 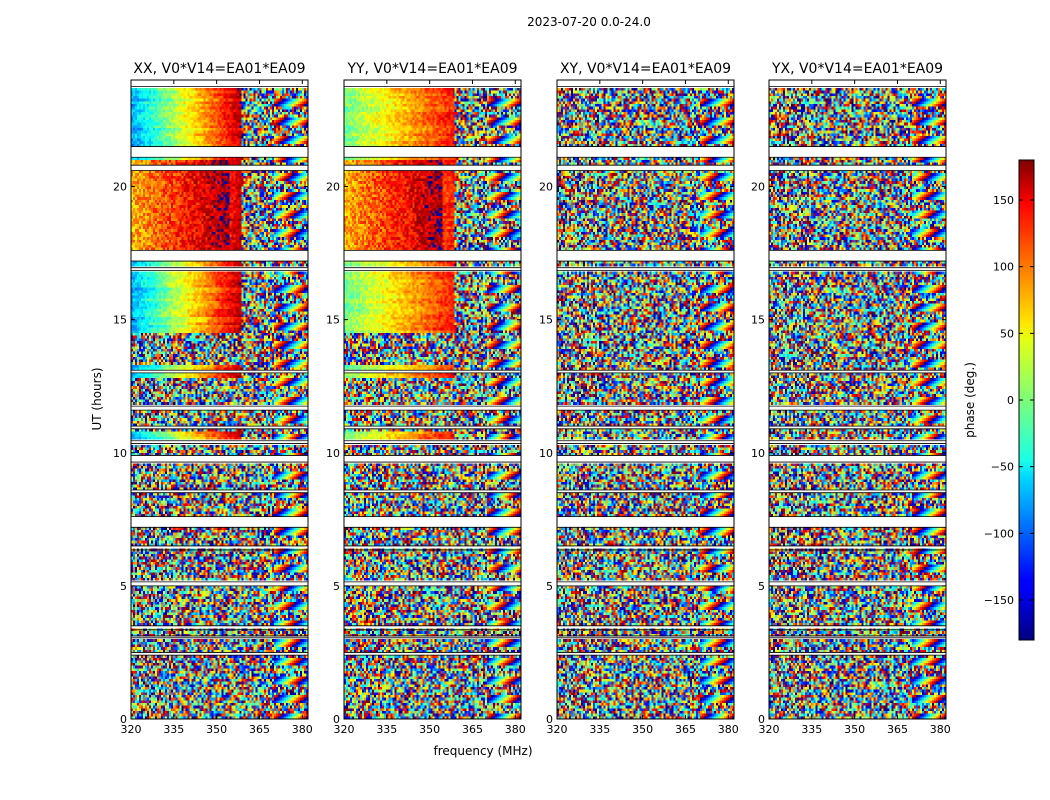 I want to click on x-tick-label-2-4: 380, so click(x=728, y=729).